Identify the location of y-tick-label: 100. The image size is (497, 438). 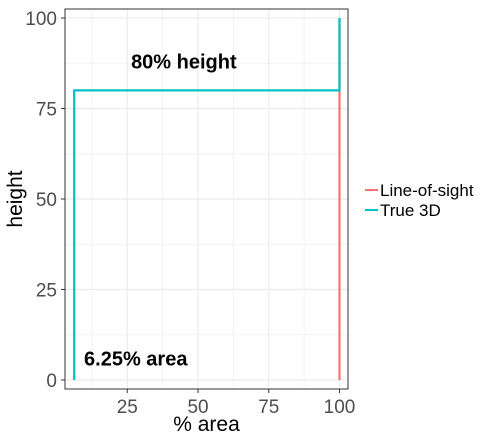
(41, 19).